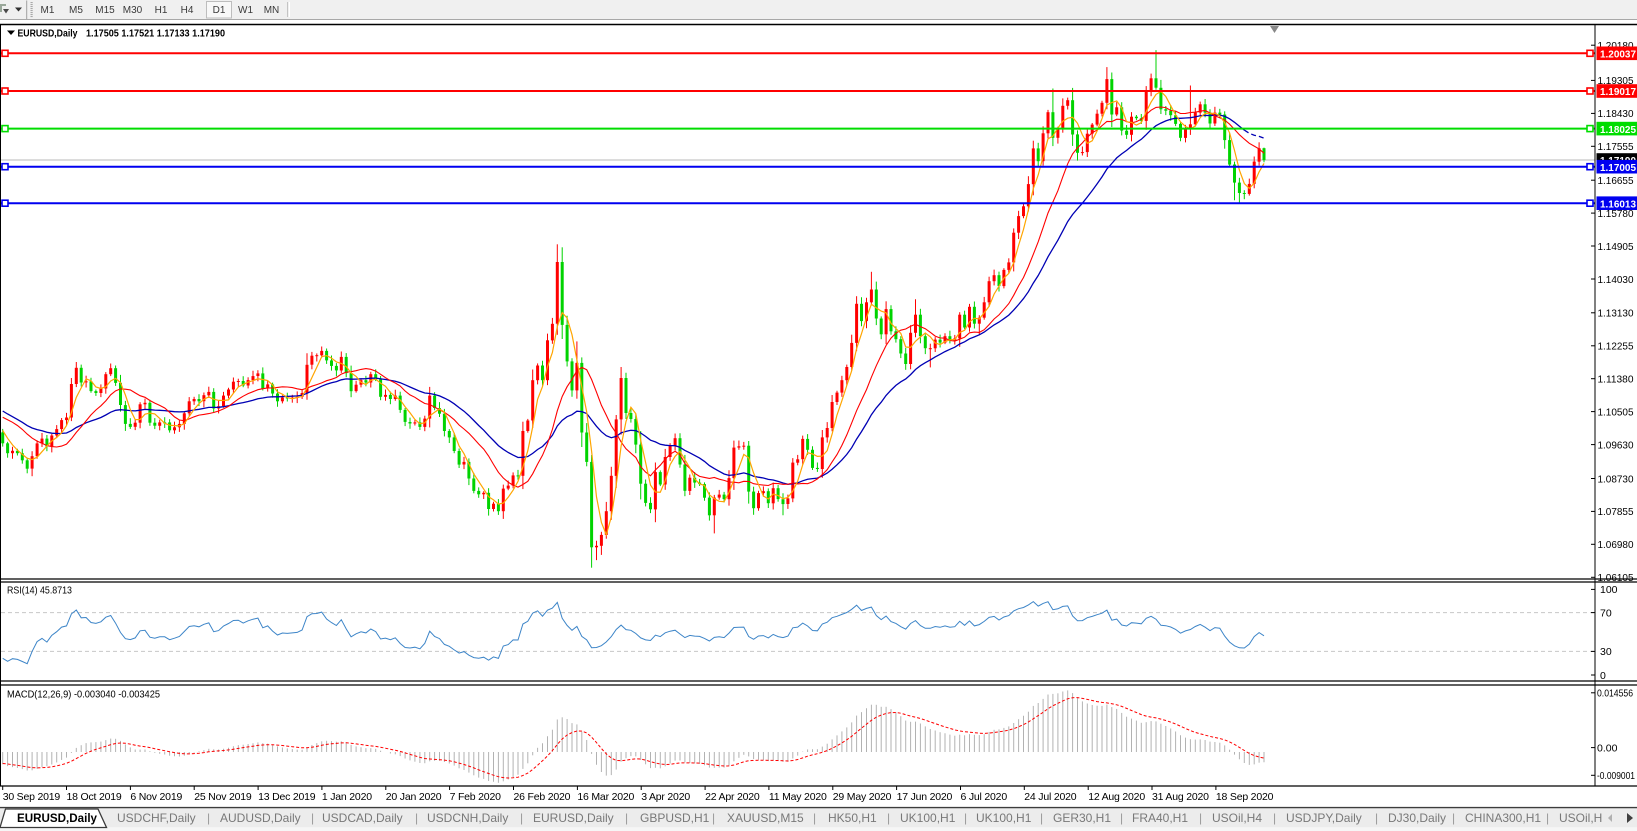 The image size is (1637, 831). What do you see at coordinates (984, 797) in the screenshot?
I see `svg-text: 6 Jul 2020` at bounding box center [984, 797].